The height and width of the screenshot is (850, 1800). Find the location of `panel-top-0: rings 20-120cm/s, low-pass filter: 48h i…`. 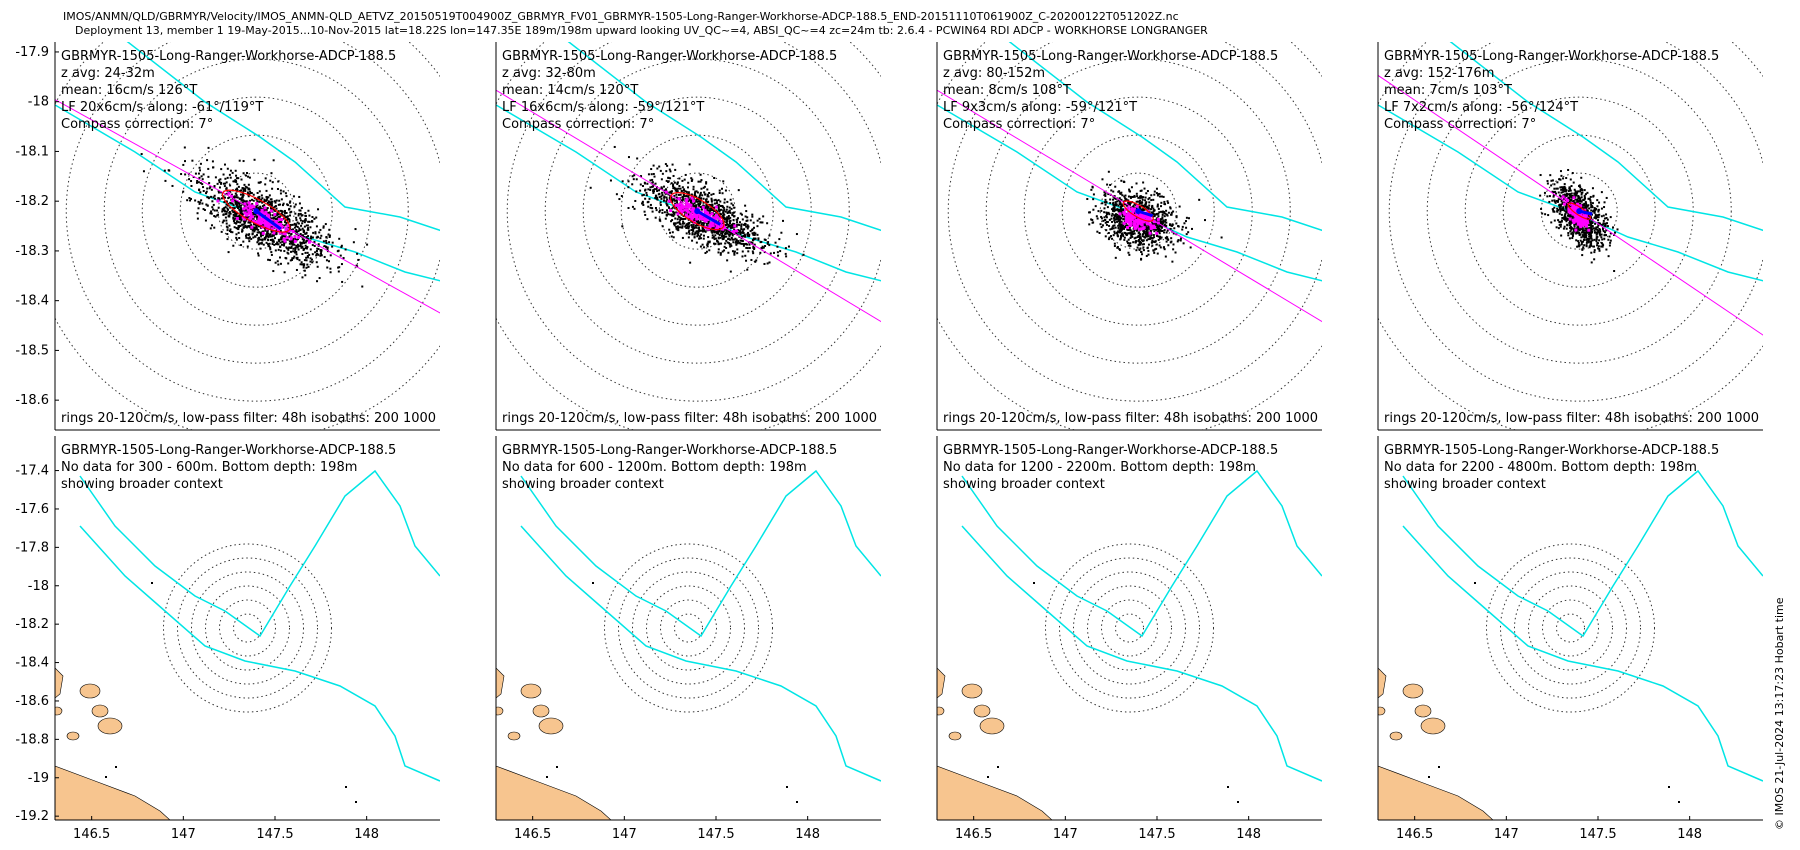

panel-top-0: rings 20-120cm/s, low-pass filter: 48h i… is located at coordinates (227, 236).